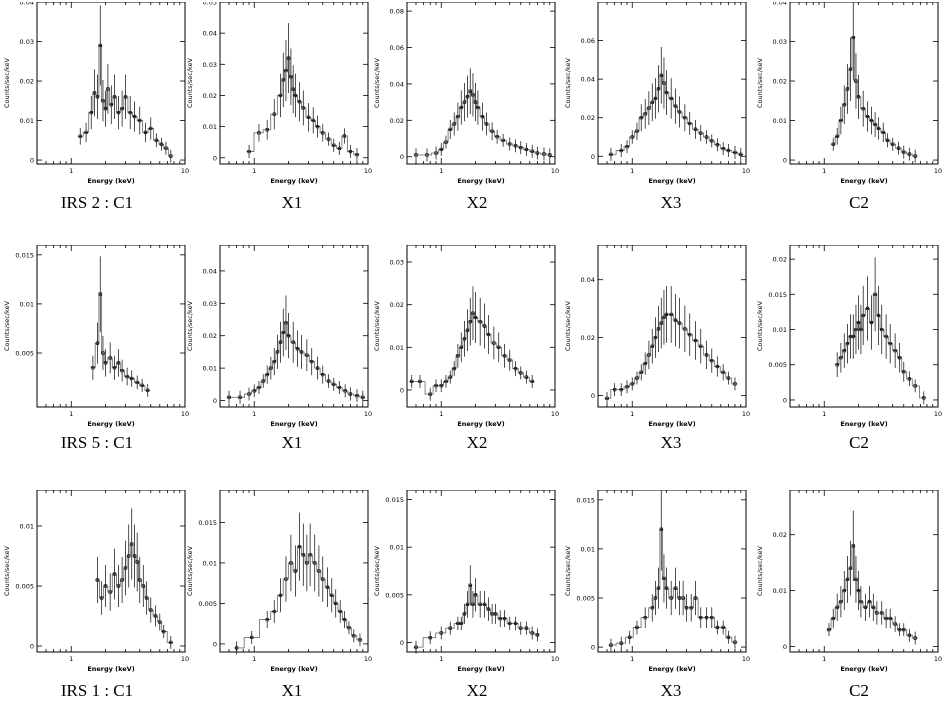 The width and height of the screenshot is (946, 701). I want to click on panel-caption: C2, so click(859, 690).